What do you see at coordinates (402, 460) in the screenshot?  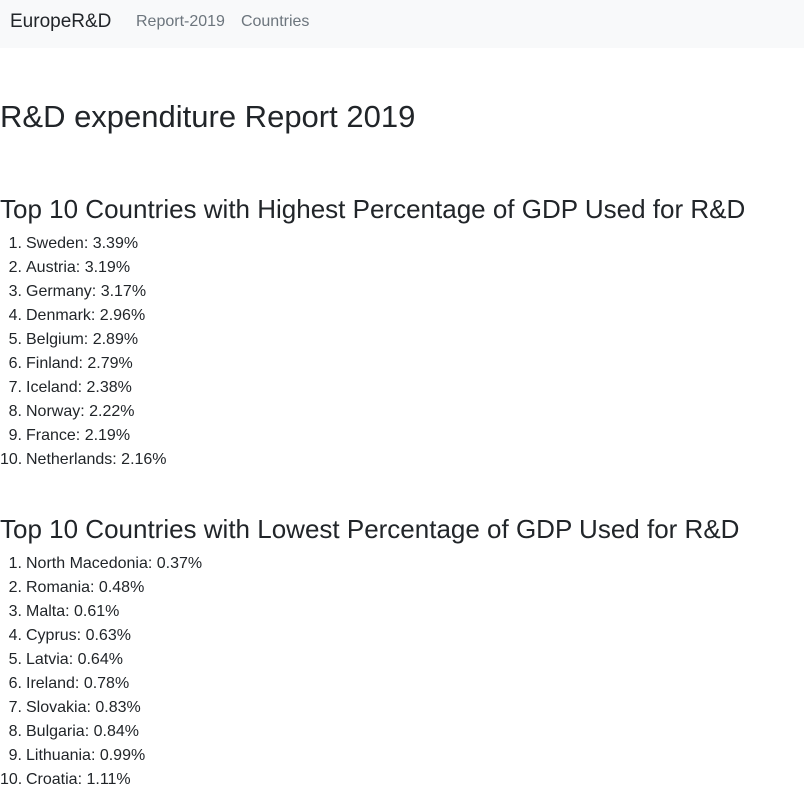 I see `list-item: 10. Netherlands: 2.16%` at bounding box center [402, 460].